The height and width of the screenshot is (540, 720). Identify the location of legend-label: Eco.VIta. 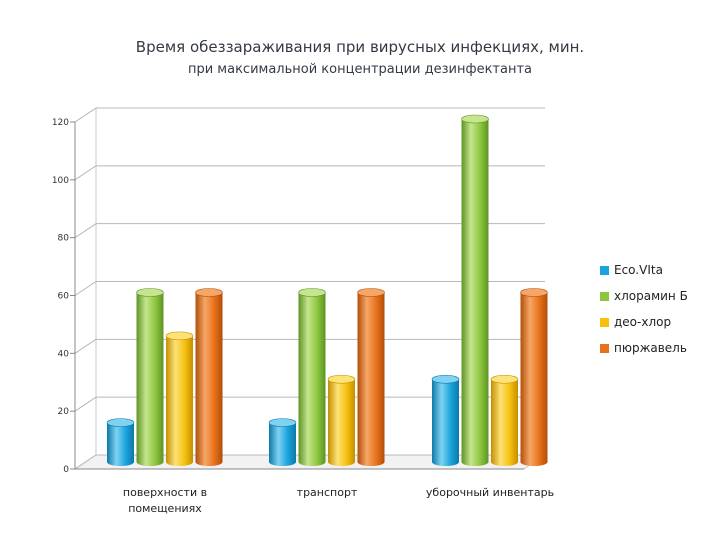
(638, 270).